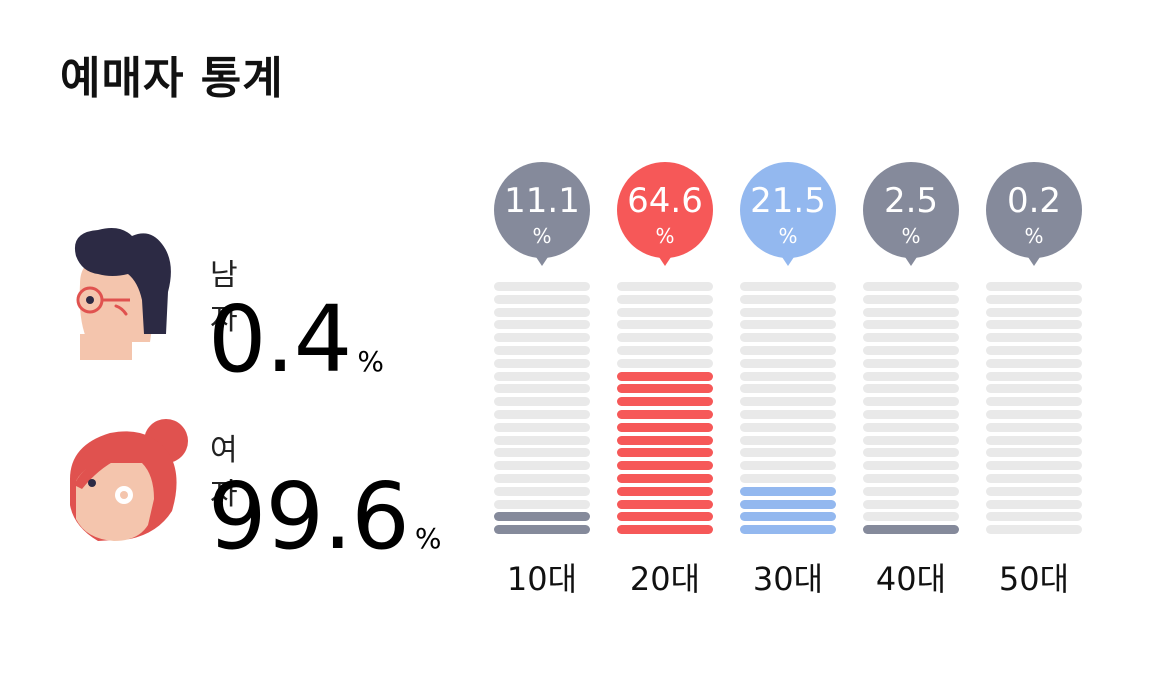 The width and height of the screenshot is (1170, 673). I want to click on value-bubble: 2.5%, so click(911, 214).